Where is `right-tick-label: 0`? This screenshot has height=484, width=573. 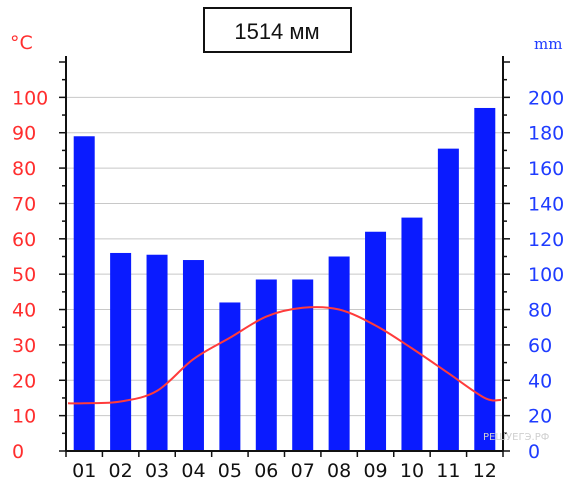 right-tick-label: 0 is located at coordinates (534, 452).